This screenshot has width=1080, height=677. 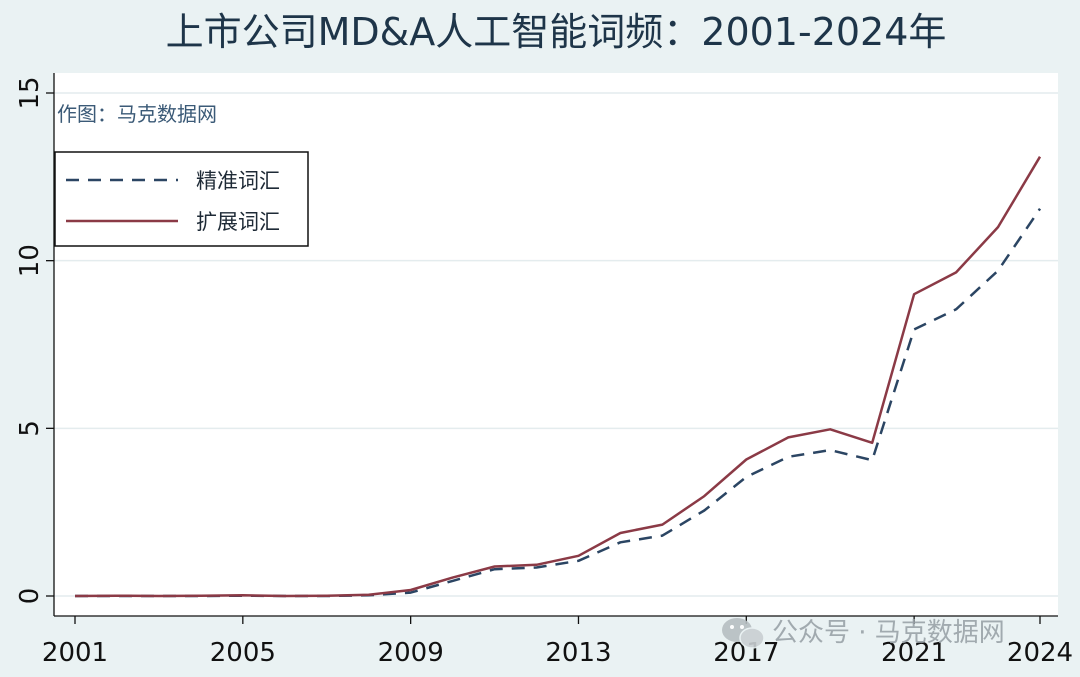 What do you see at coordinates (888, 633) in the screenshot?
I see `watermark-text: 公众号 · 马克数据网` at bounding box center [888, 633].